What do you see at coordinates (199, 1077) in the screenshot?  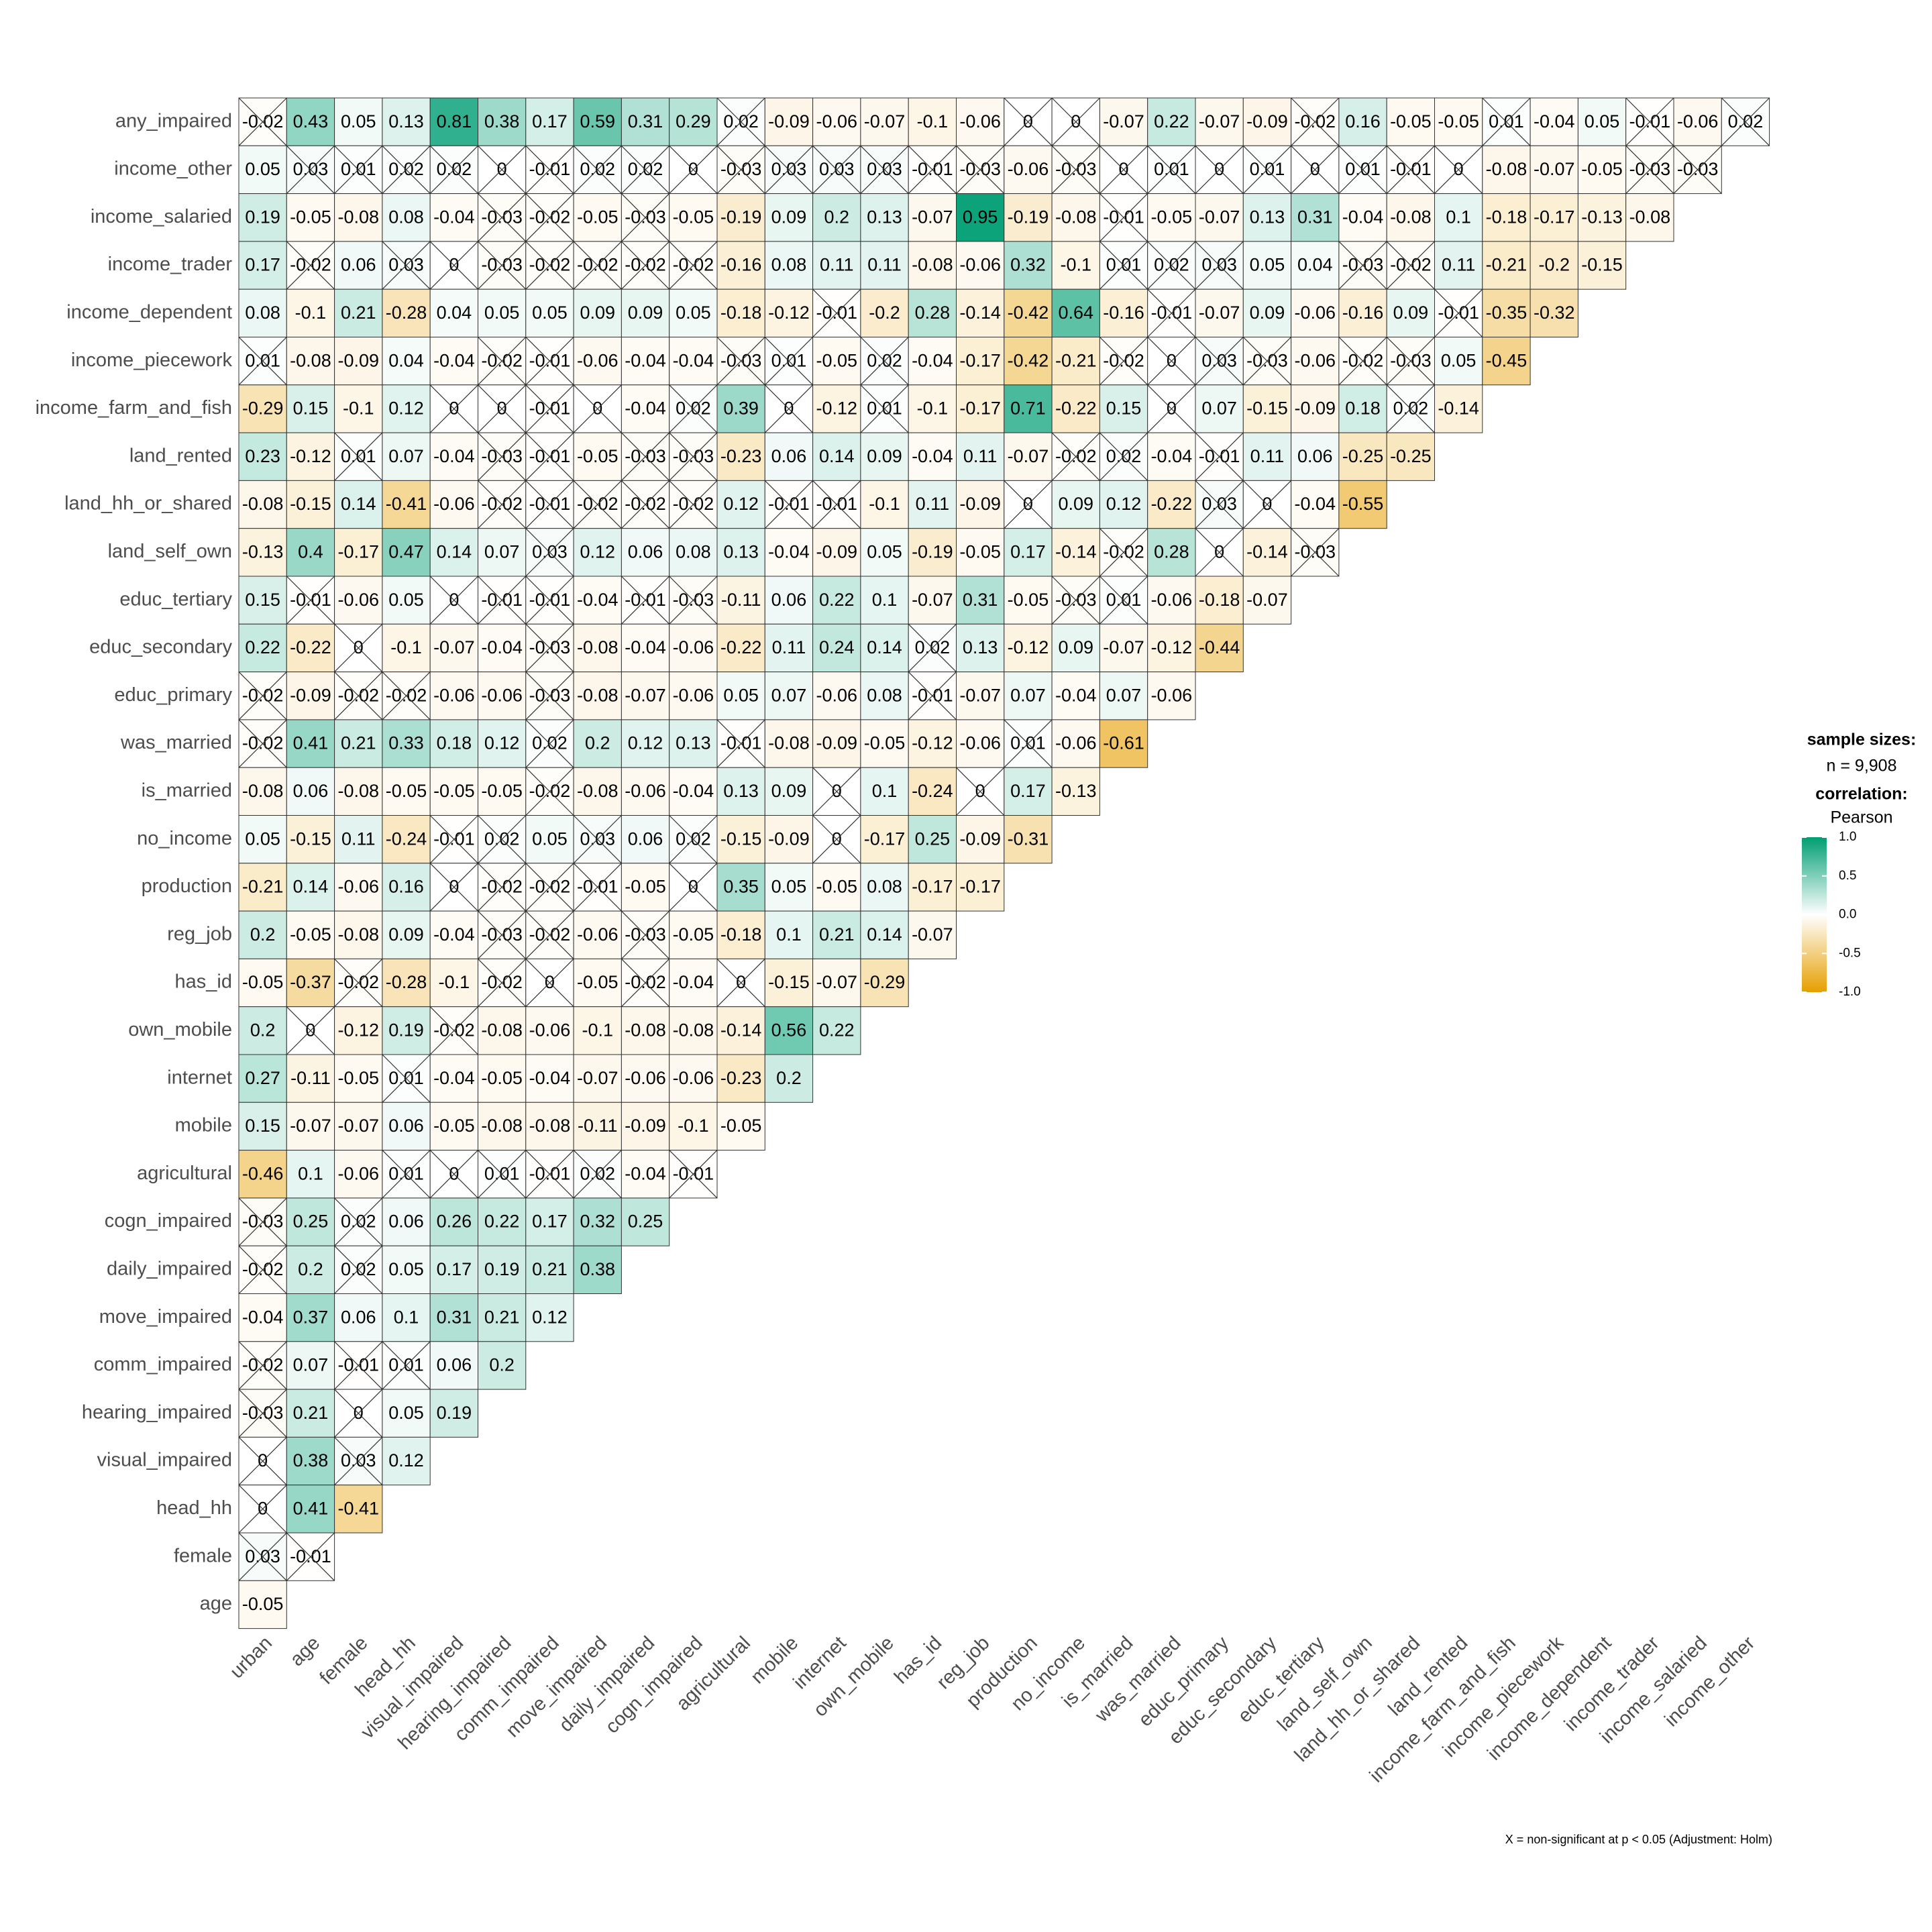 I see `y-tick-label: internet` at bounding box center [199, 1077].